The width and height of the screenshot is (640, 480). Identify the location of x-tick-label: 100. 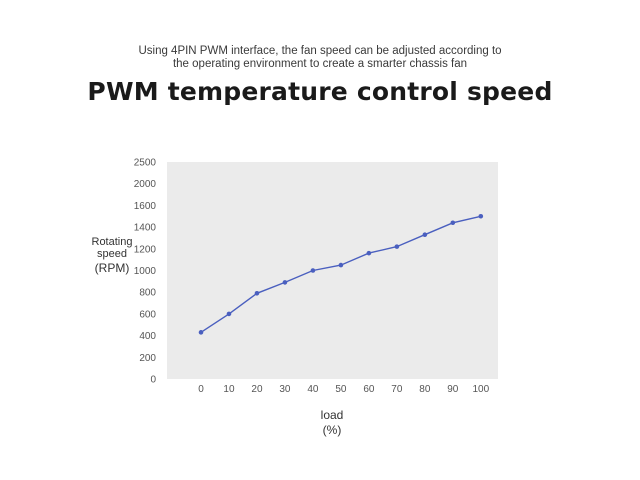
(480, 389).